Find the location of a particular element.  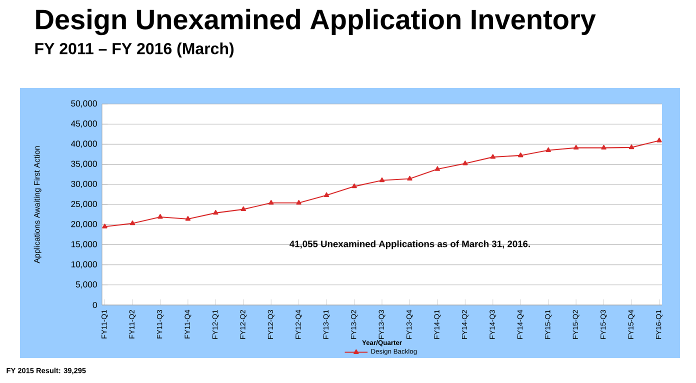

y-tick-label: 50,000 is located at coordinates (84, 104).